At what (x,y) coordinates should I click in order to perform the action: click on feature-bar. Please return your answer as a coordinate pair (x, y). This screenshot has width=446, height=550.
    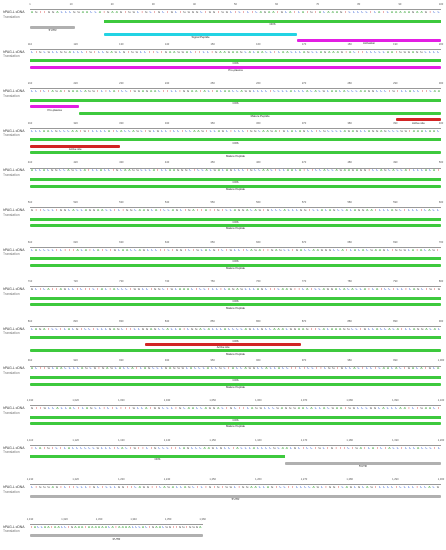
    Looking at the image, I should click on (223, 344).